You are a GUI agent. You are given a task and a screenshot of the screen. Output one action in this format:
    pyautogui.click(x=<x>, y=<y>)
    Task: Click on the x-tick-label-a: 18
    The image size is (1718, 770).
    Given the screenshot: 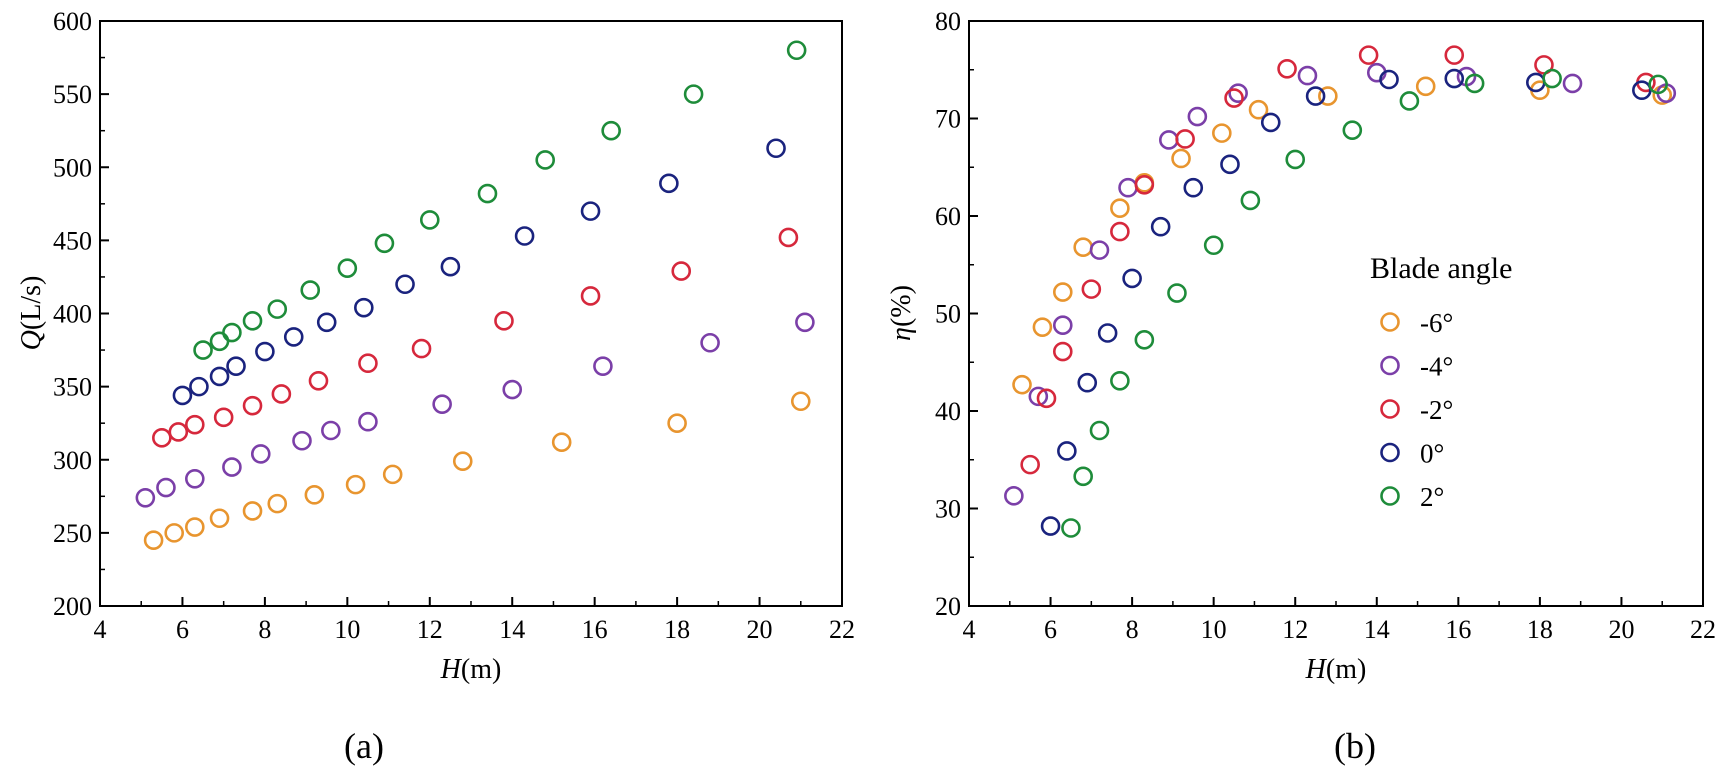 What is the action you would take?
    pyautogui.click(x=677, y=629)
    